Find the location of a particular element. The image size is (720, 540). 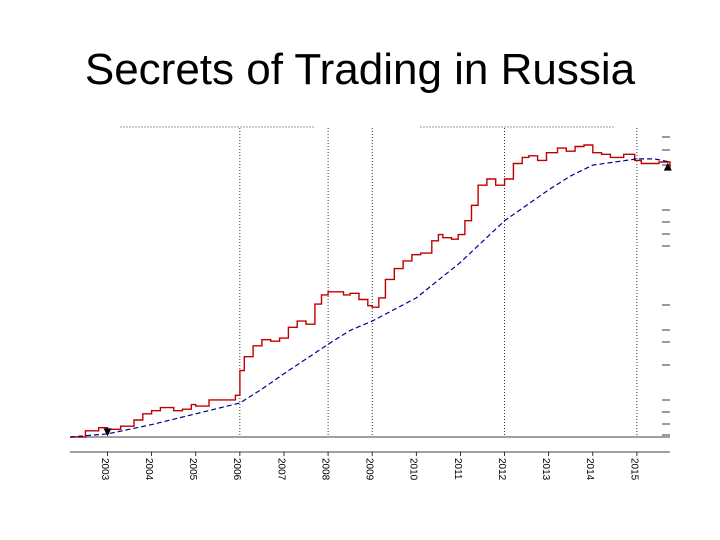

x-tick-label-4: 2007 is located at coordinates (280, 469).